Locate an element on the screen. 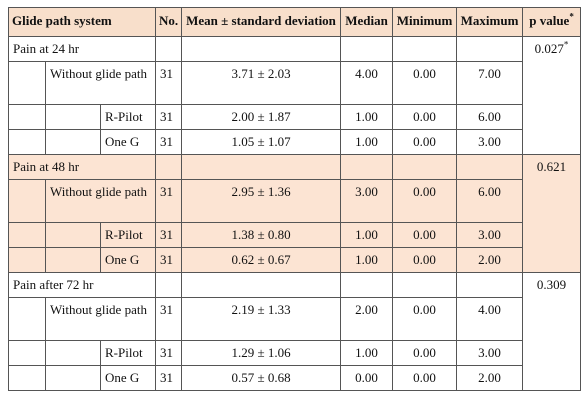 The height and width of the screenshot is (410, 588). data-row: R-Pilot 31 2.00 ± 1.87 1.00 0.00 6.00 is located at coordinates (294, 117).